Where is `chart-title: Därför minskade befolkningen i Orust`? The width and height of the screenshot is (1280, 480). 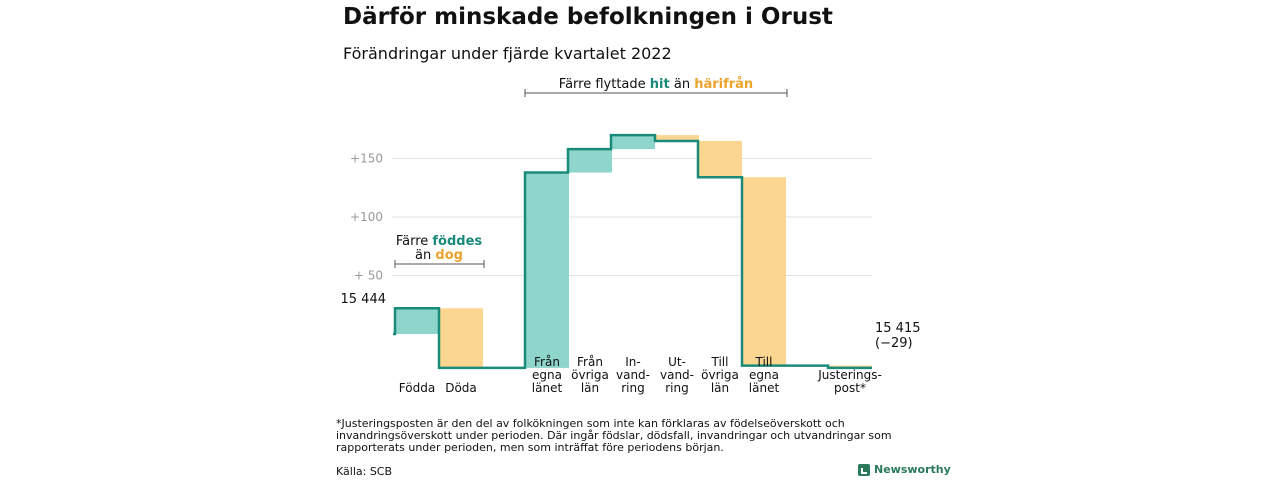 chart-title: Därför minskade befolkningen i Orust is located at coordinates (588, 17).